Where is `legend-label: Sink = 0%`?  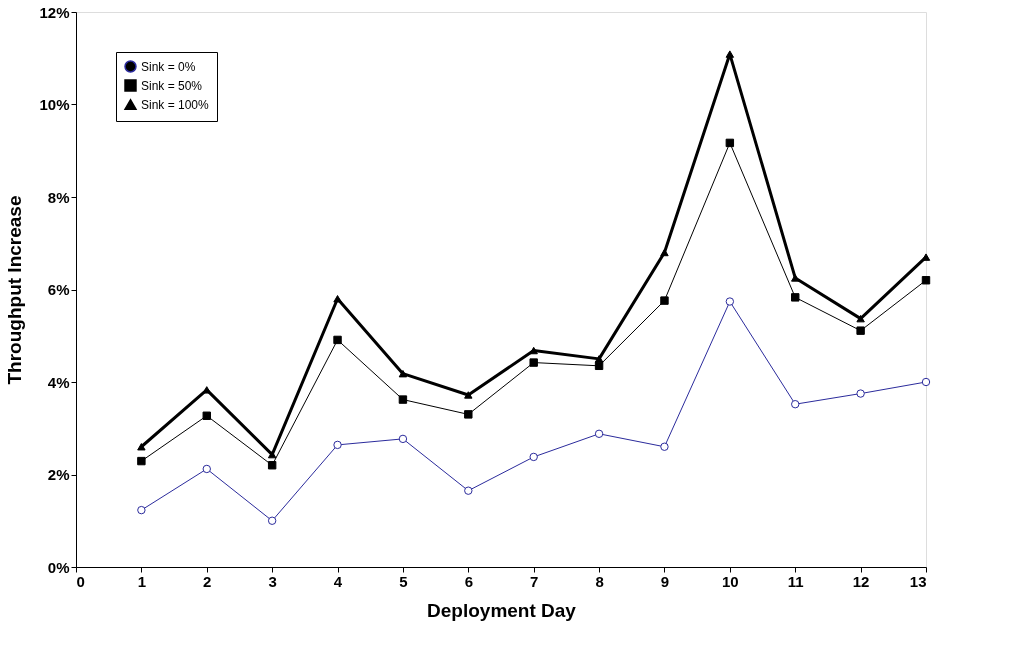
legend-label: Sink = 0% is located at coordinates (168, 66).